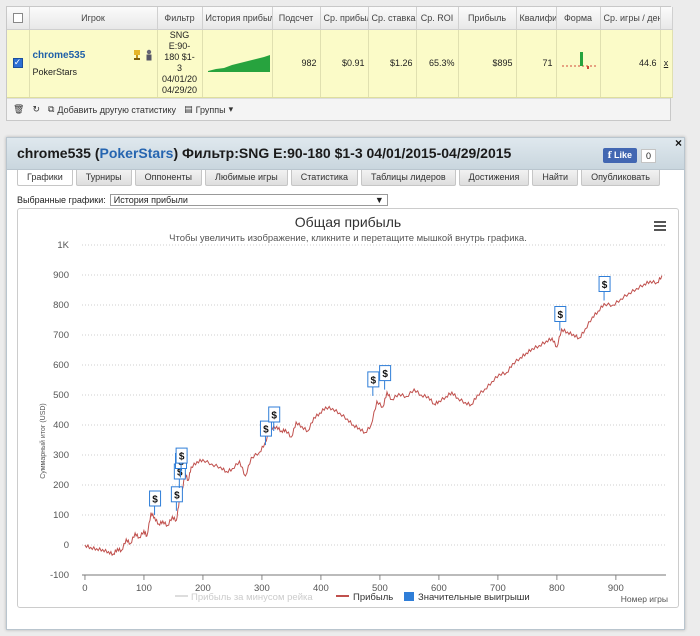 Image resolution: width=700 pixels, height=636 pixels. I want to click on history-sparkline, so click(239, 62).